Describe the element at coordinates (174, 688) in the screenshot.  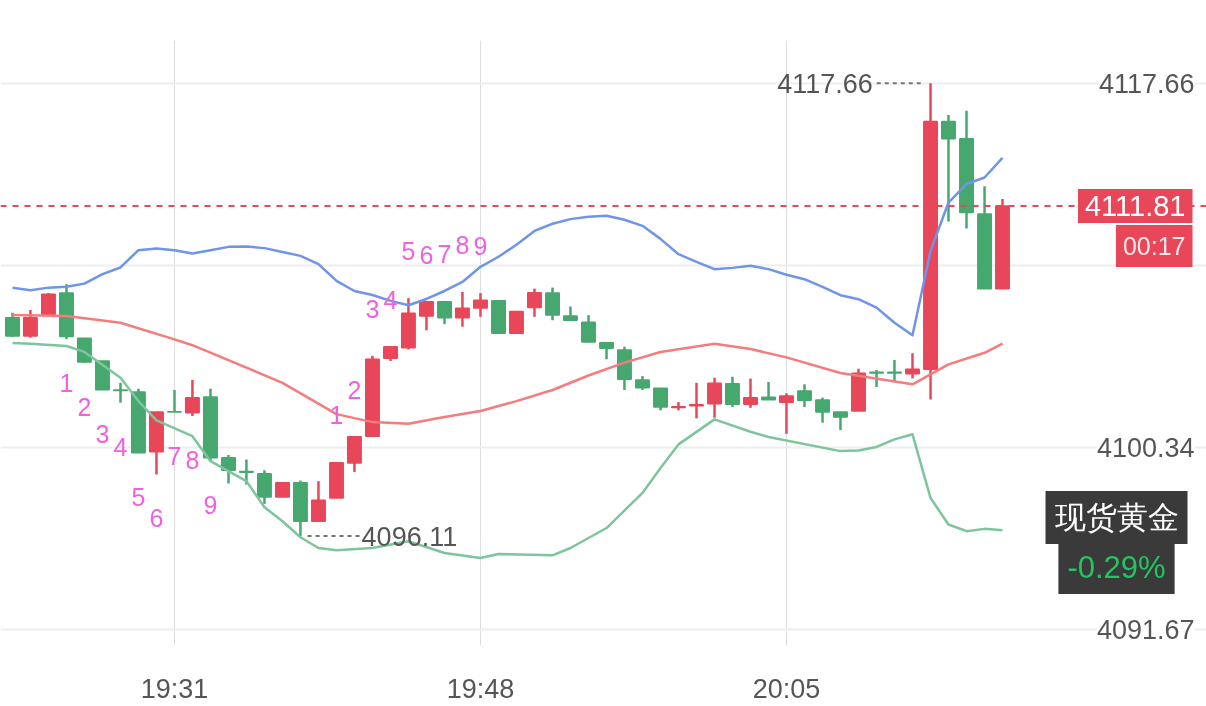
I see `x-tick-label: 19:31` at that location.